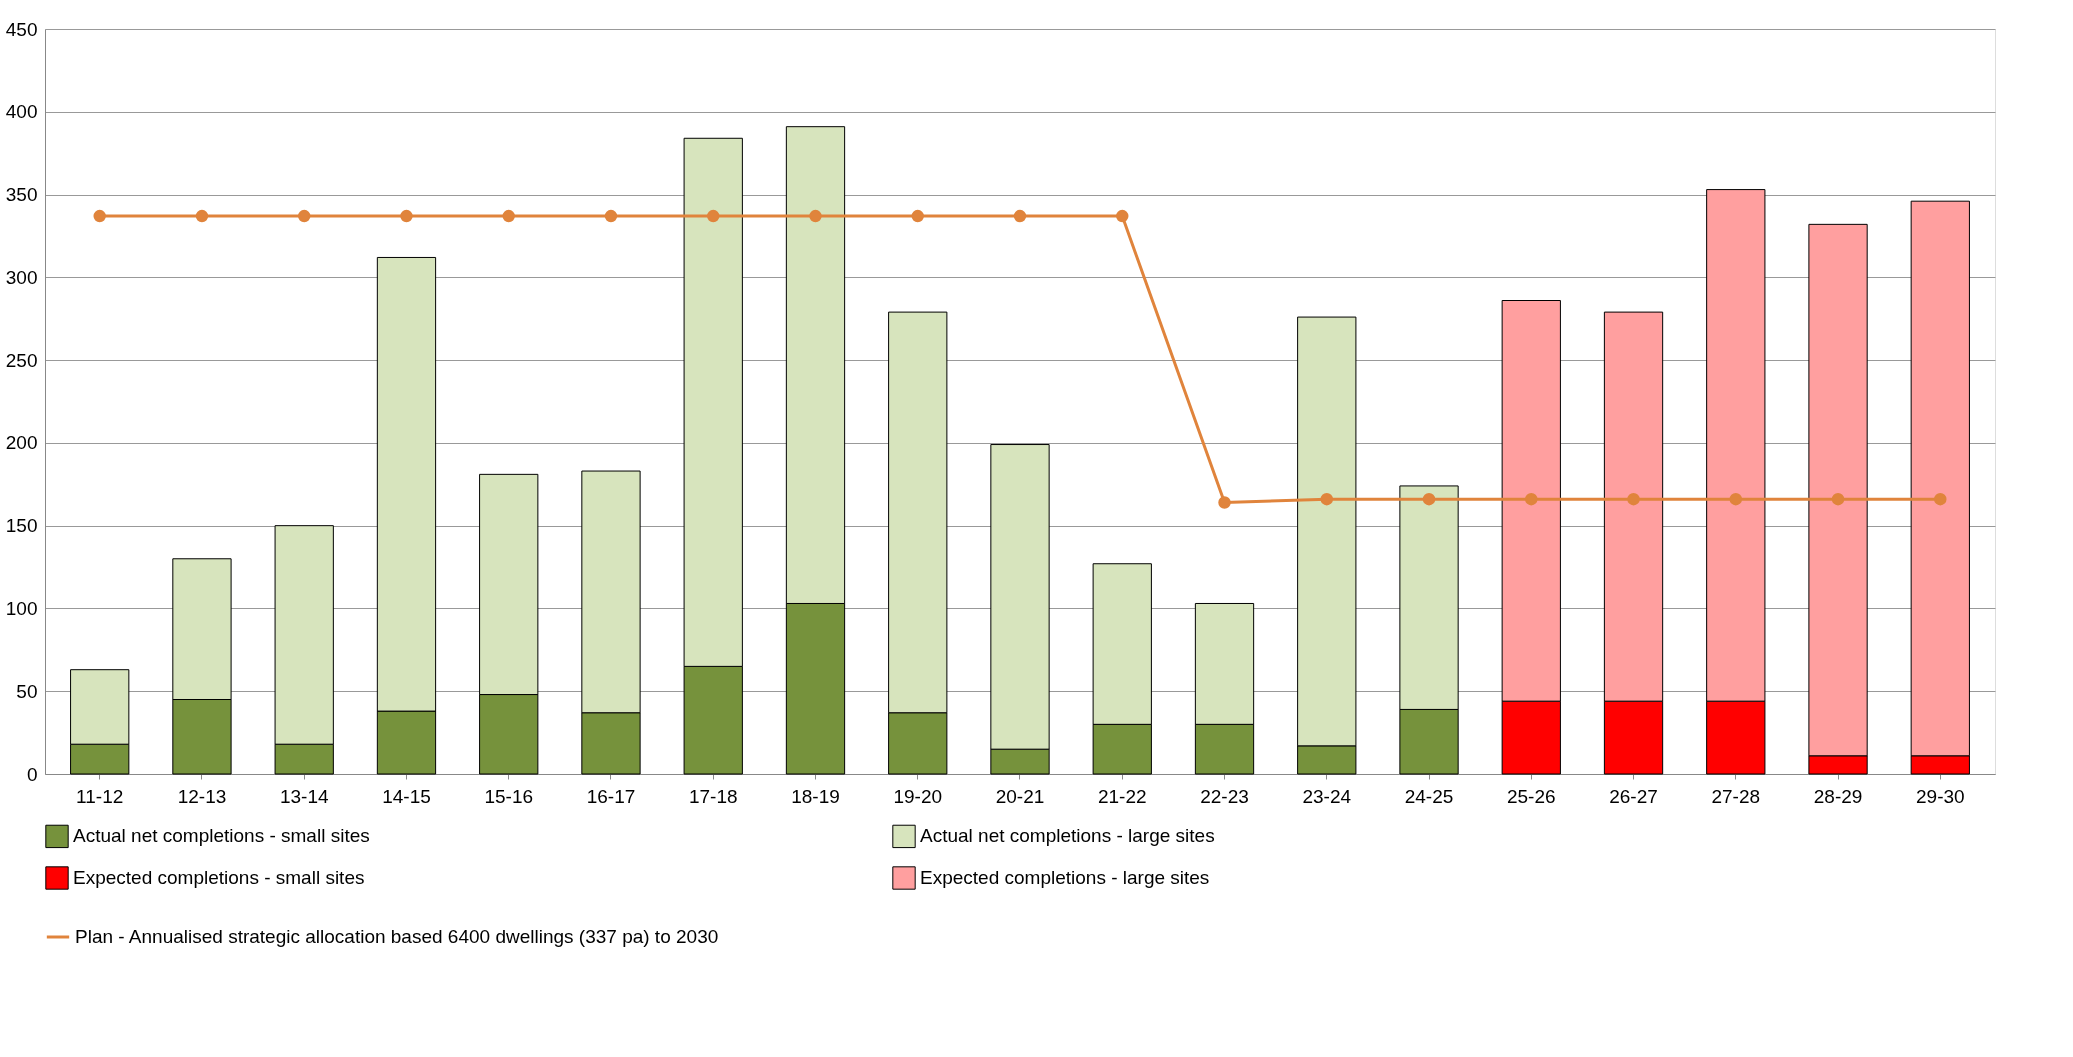 The image size is (2073, 1057). What do you see at coordinates (221, 836) in the screenshot?
I see `legend-label: Actual net completions - small sites` at bounding box center [221, 836].